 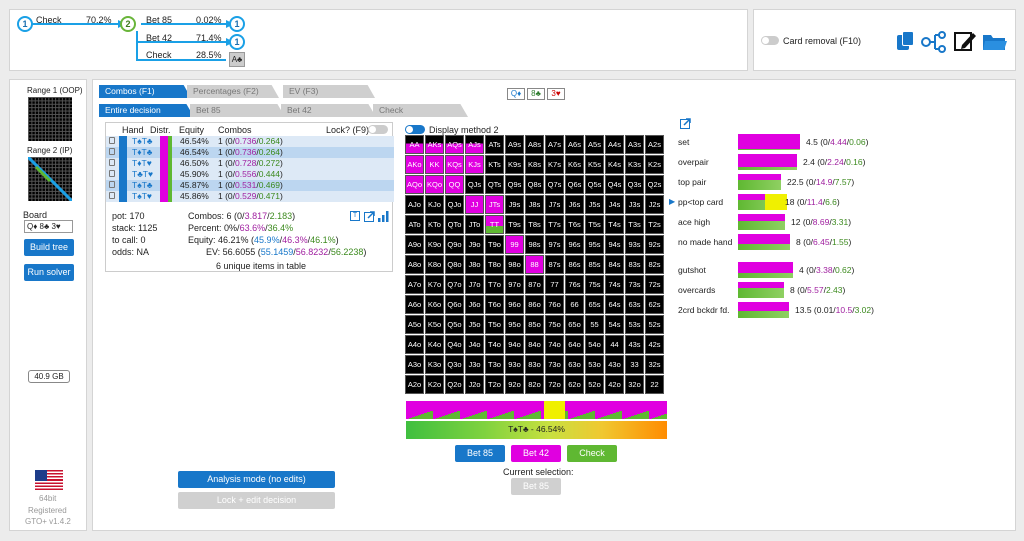 What do you see at coordinates (250, 152) in the screenshot?
I see `table-row: T♦T♣ 46.54% 1 (0/0.736/0.264)` at bounding box center [250, 152].